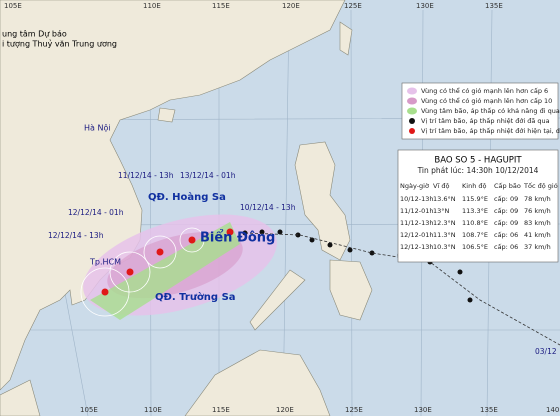  I want to click on info-cell: 76 km/h, so click(537, 211).